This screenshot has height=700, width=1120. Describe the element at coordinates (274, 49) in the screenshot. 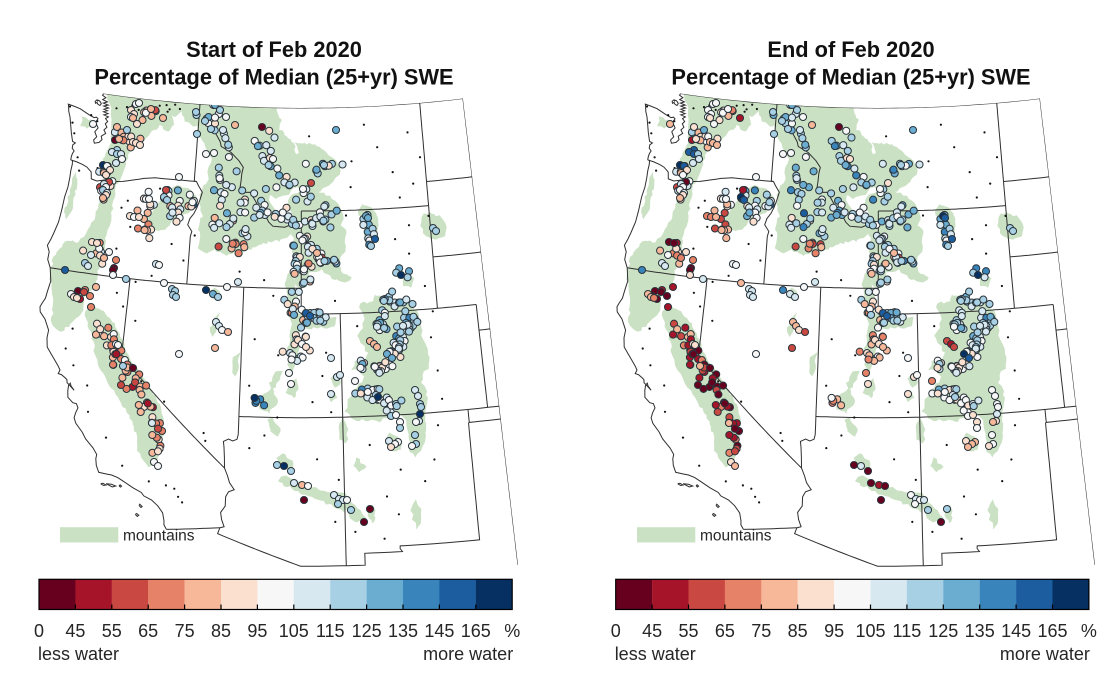

I see `svg-text: Start of Feb 2020` at that location.